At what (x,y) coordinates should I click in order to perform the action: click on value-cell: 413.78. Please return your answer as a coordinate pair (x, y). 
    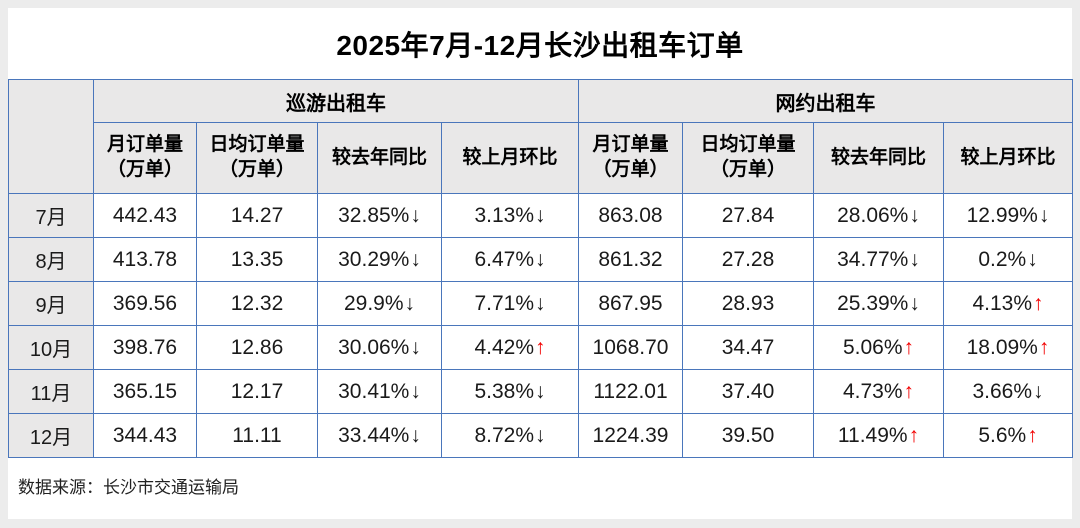
    Looking at the image, I should click on (145, 259).